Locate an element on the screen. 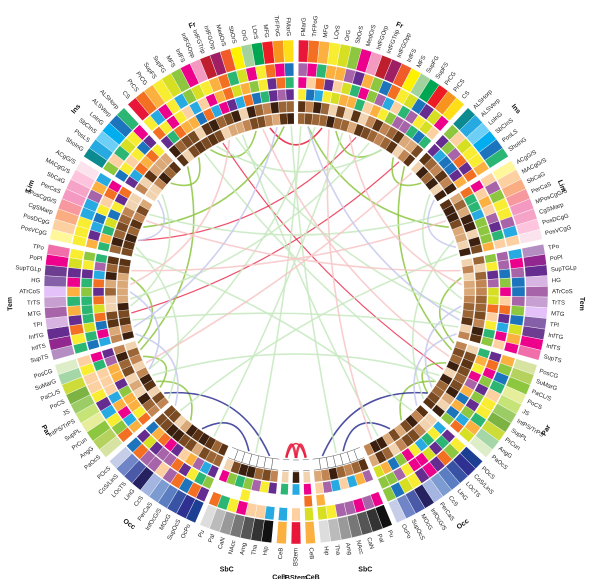  region-label: SupTS is located at coordinates (39, 359).